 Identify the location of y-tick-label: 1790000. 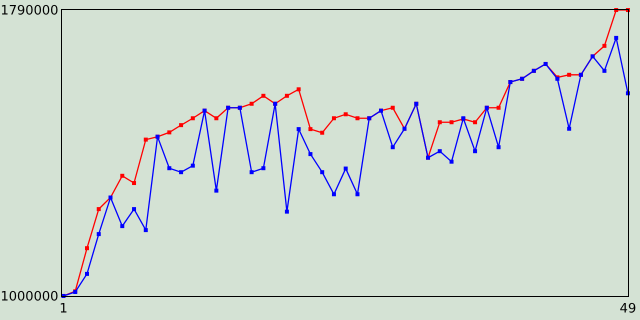
(29, 11).